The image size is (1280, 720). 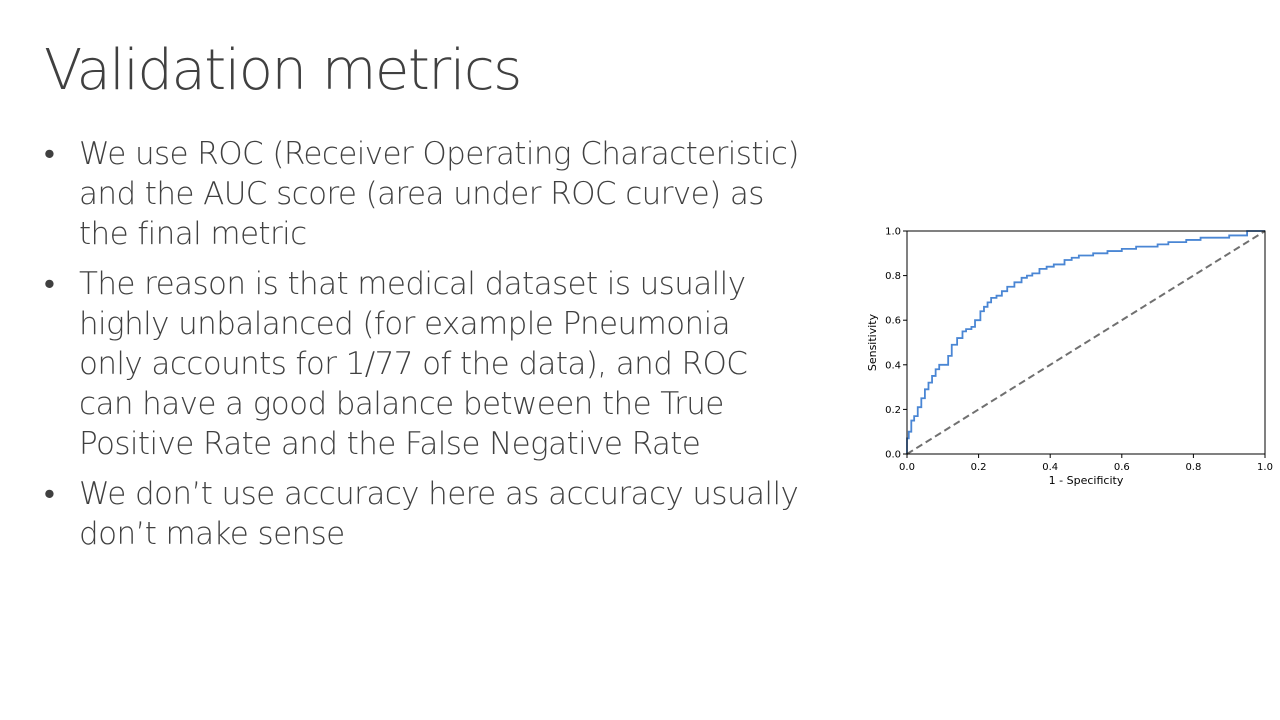 I want to click on chance-diagonal-line, so click(x=1086, y=342).